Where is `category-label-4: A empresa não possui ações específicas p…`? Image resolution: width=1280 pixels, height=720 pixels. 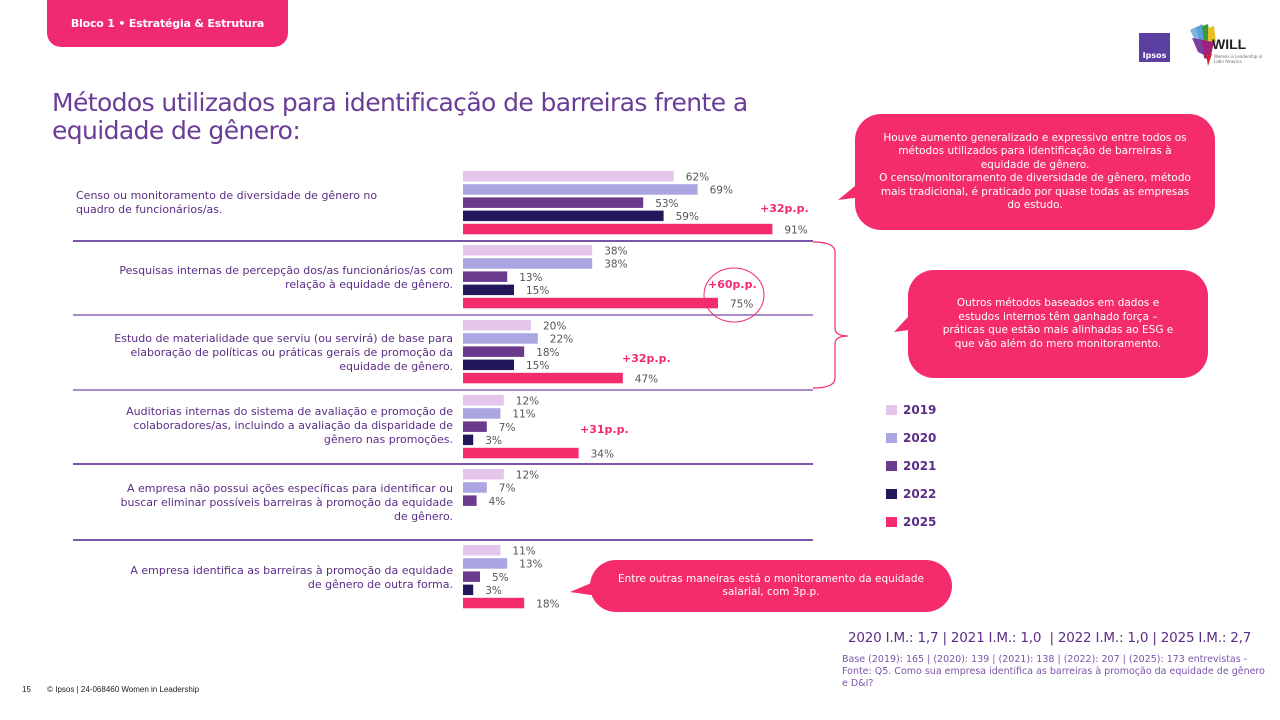
category-label-4: A empresa não possui ações específicas p… is located at coordinates (260, 503).